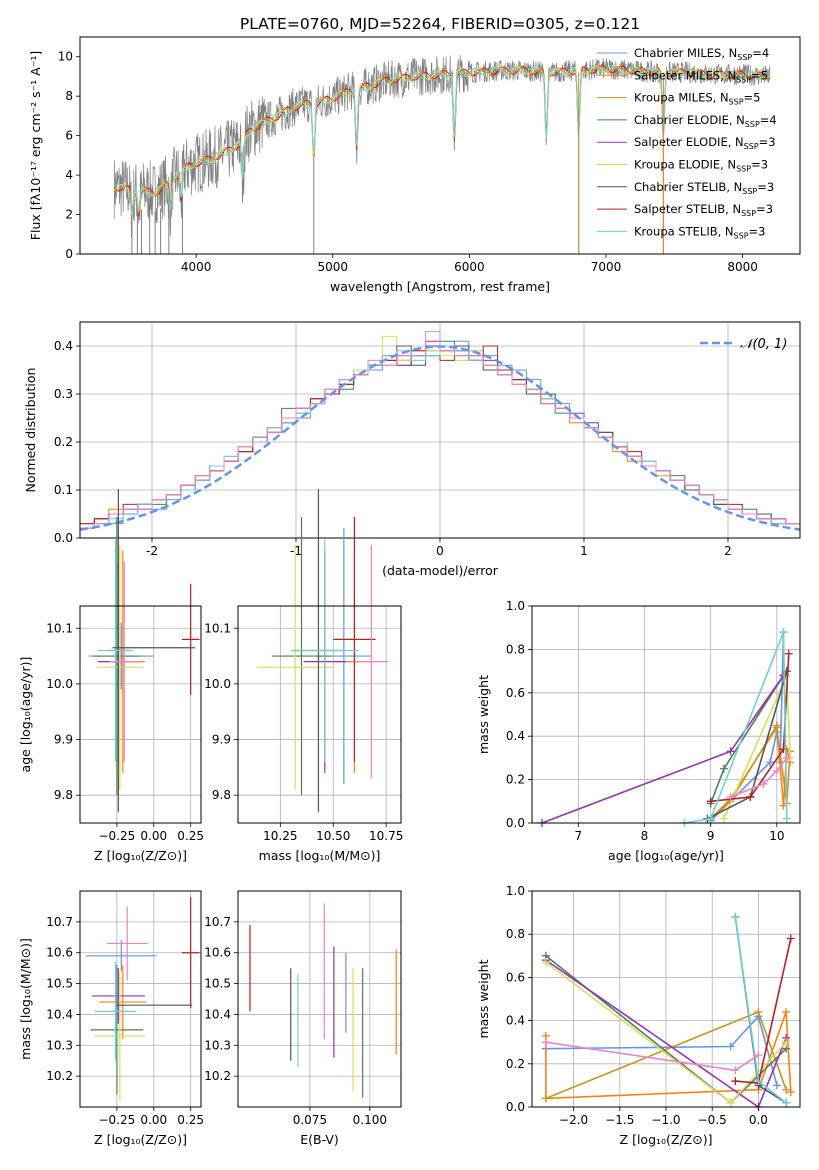  I want to click on y-tick-label: 0.1, so click(63, 490).